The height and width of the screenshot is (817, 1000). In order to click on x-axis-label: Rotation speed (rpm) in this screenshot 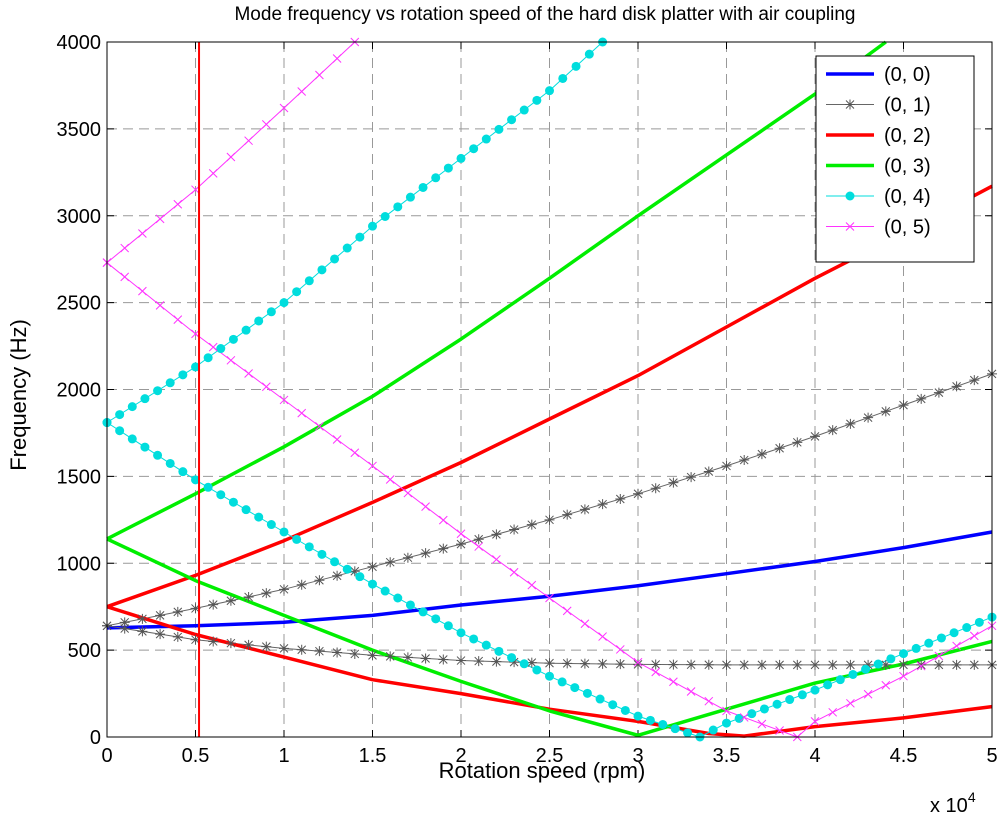, I will do `click(542, 770)`.